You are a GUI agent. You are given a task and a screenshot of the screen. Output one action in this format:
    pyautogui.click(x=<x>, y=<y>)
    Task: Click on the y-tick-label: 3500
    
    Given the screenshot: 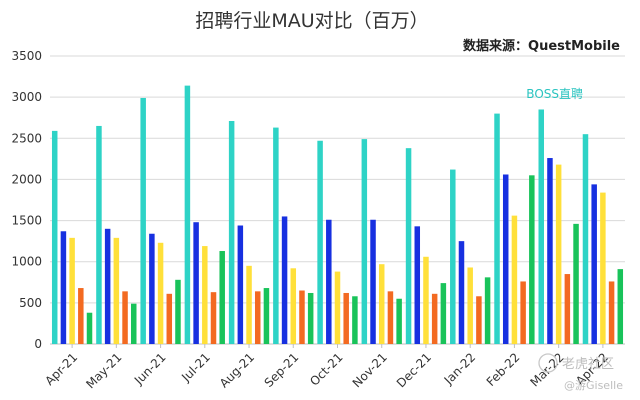 What is the action you would take?
    pyautogui.click(x=26, y=56)
    